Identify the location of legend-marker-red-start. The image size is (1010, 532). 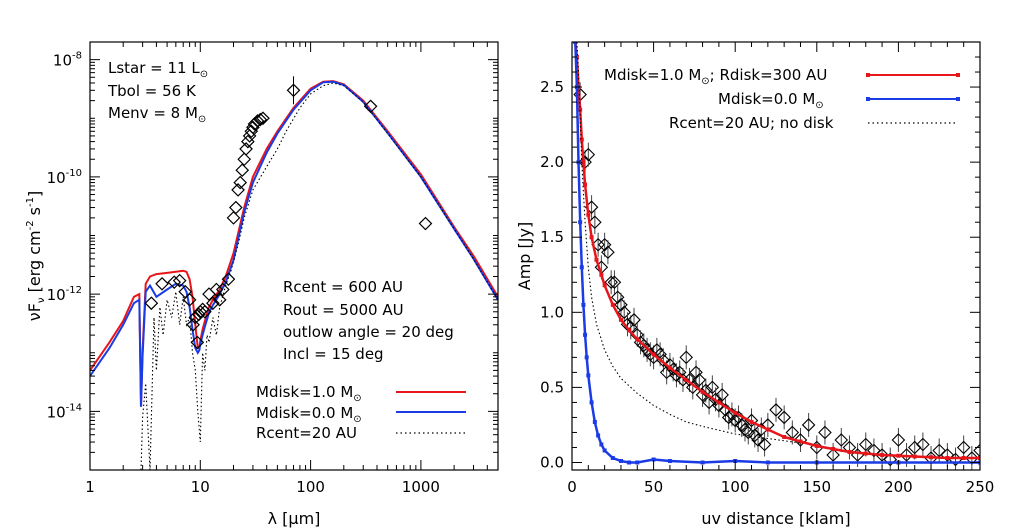
(868, 75).